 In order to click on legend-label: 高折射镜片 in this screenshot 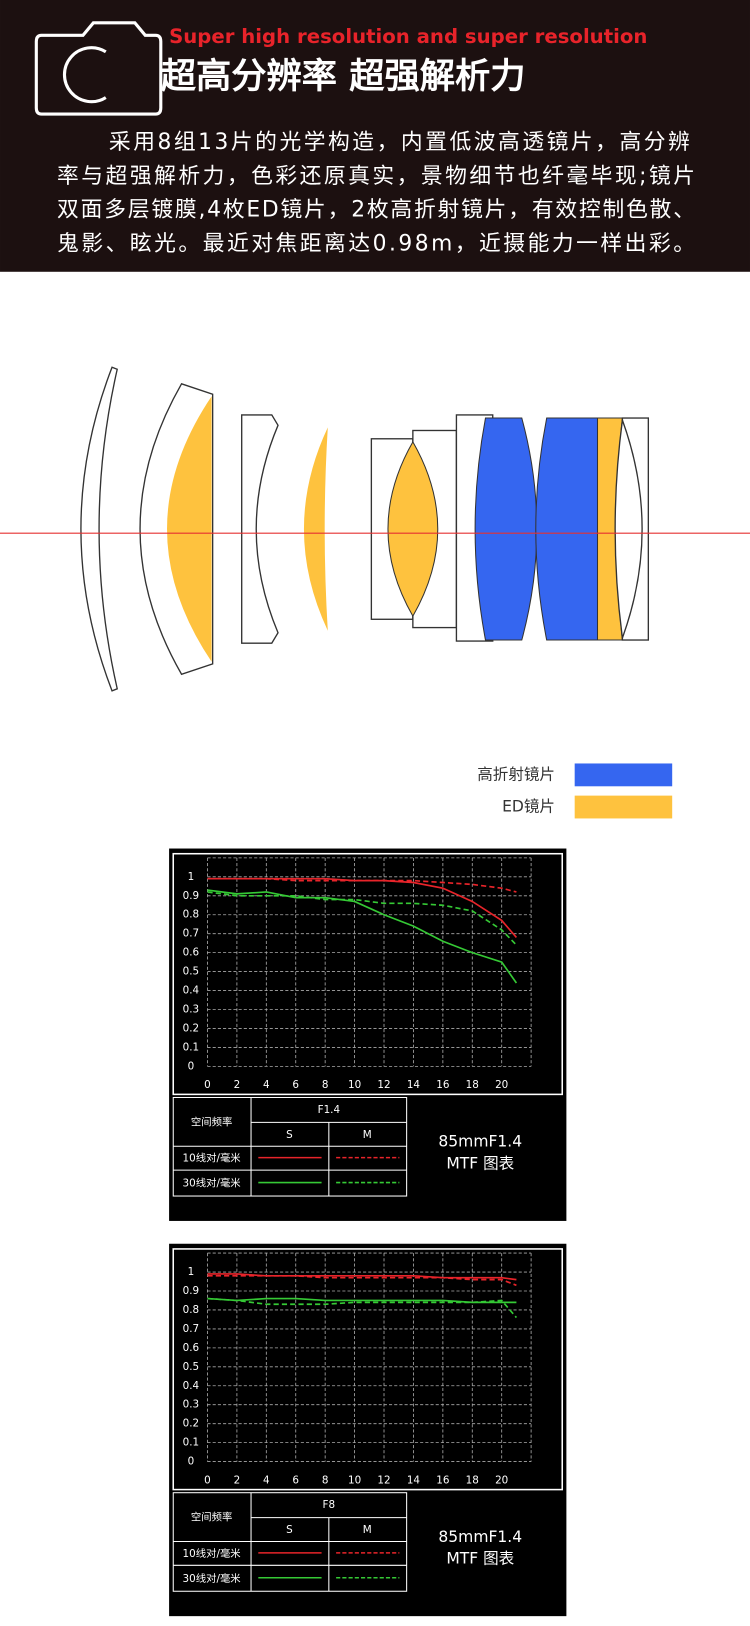, I will do `click(516, 773)`.